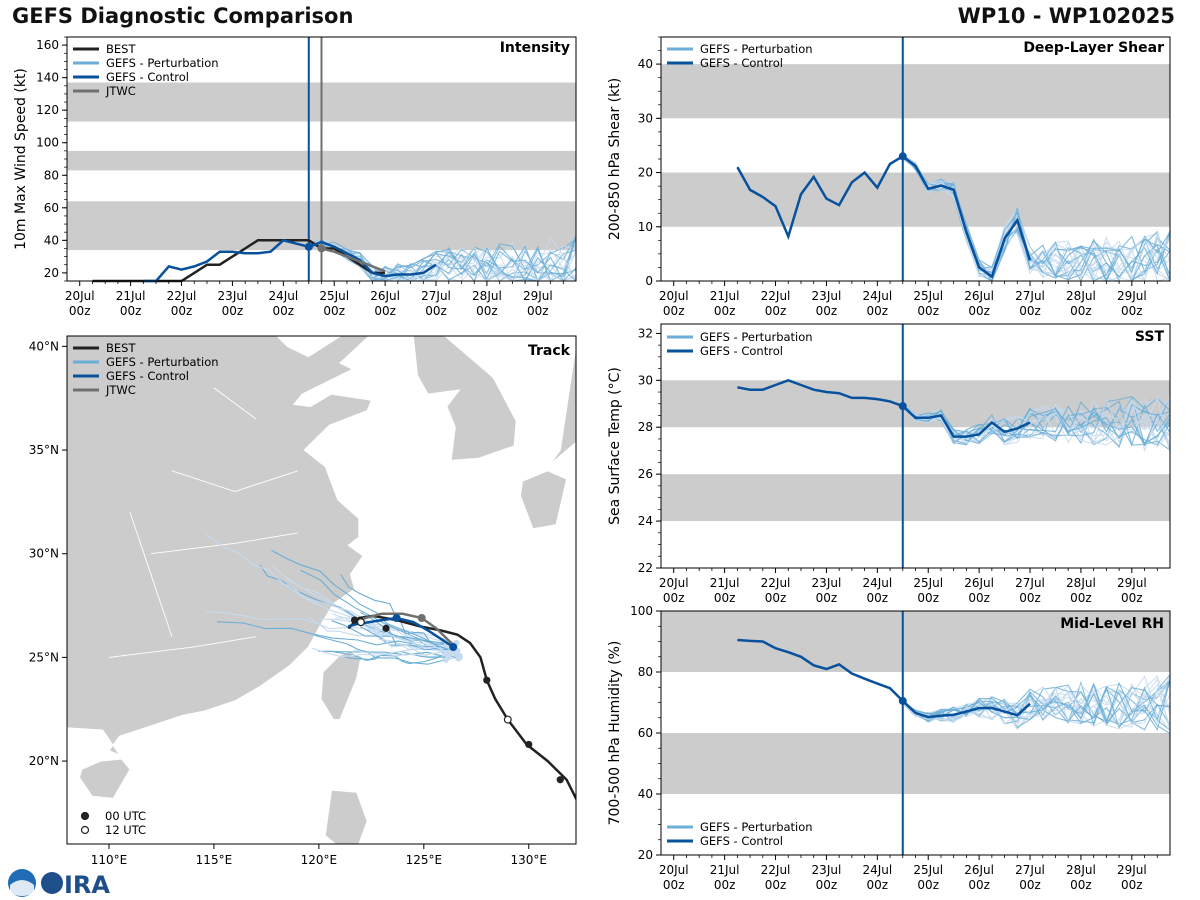  Describe the element at coordinates (645, 227) in the screenshot. I see `y-tick-label: 10` at that location.